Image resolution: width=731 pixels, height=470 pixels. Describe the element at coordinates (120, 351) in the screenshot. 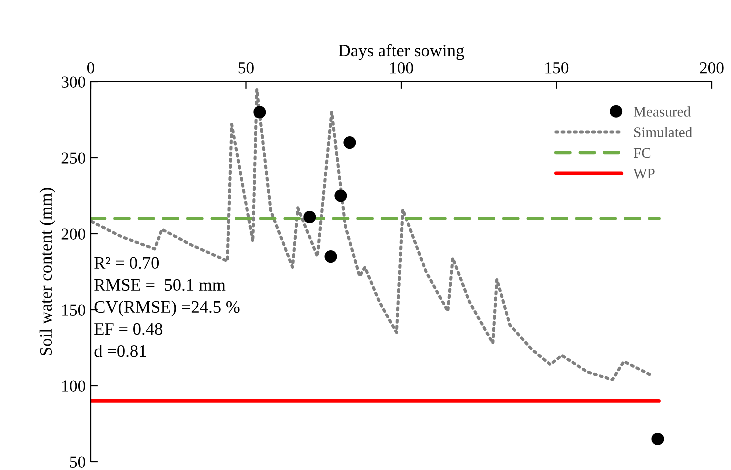

I see `annotation: d =0.81` at that location.